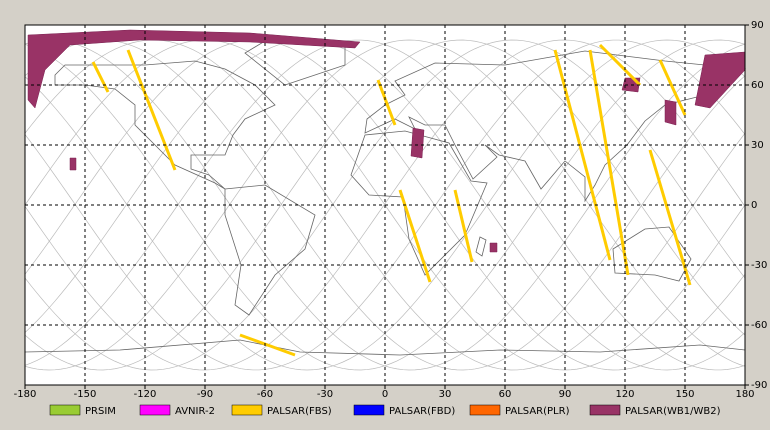 This screenshot has width=770, height=430. What do you see at coordinates (265, 394) in the screenshot?
I see `x-tick-label: -60` at bounding box center [265, 394].